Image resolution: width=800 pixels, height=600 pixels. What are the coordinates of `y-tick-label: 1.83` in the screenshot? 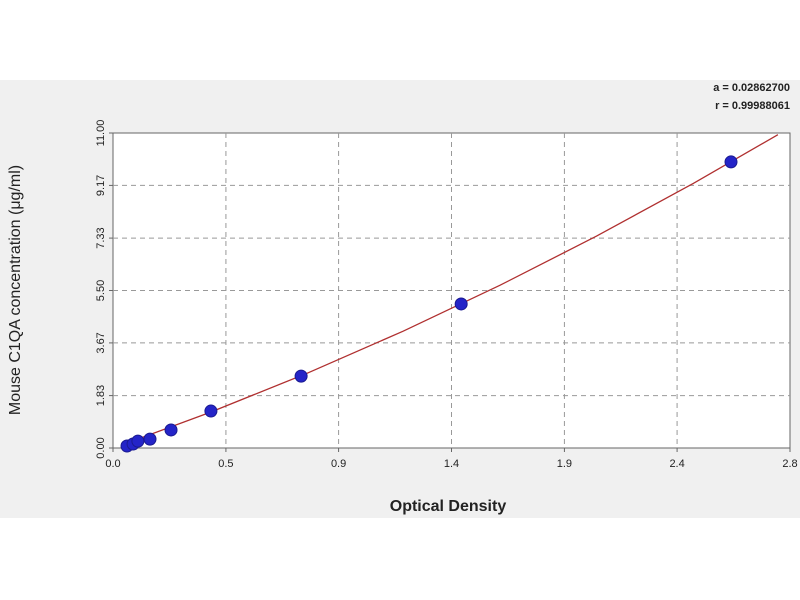 It's located at (101, 395).